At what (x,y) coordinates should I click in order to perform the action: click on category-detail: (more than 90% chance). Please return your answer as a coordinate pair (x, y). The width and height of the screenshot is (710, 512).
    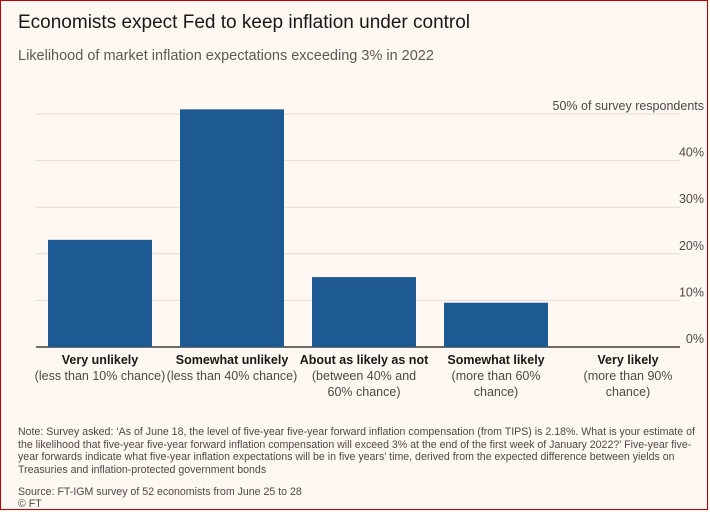
    Looking at the image, I should click on (628, 384).